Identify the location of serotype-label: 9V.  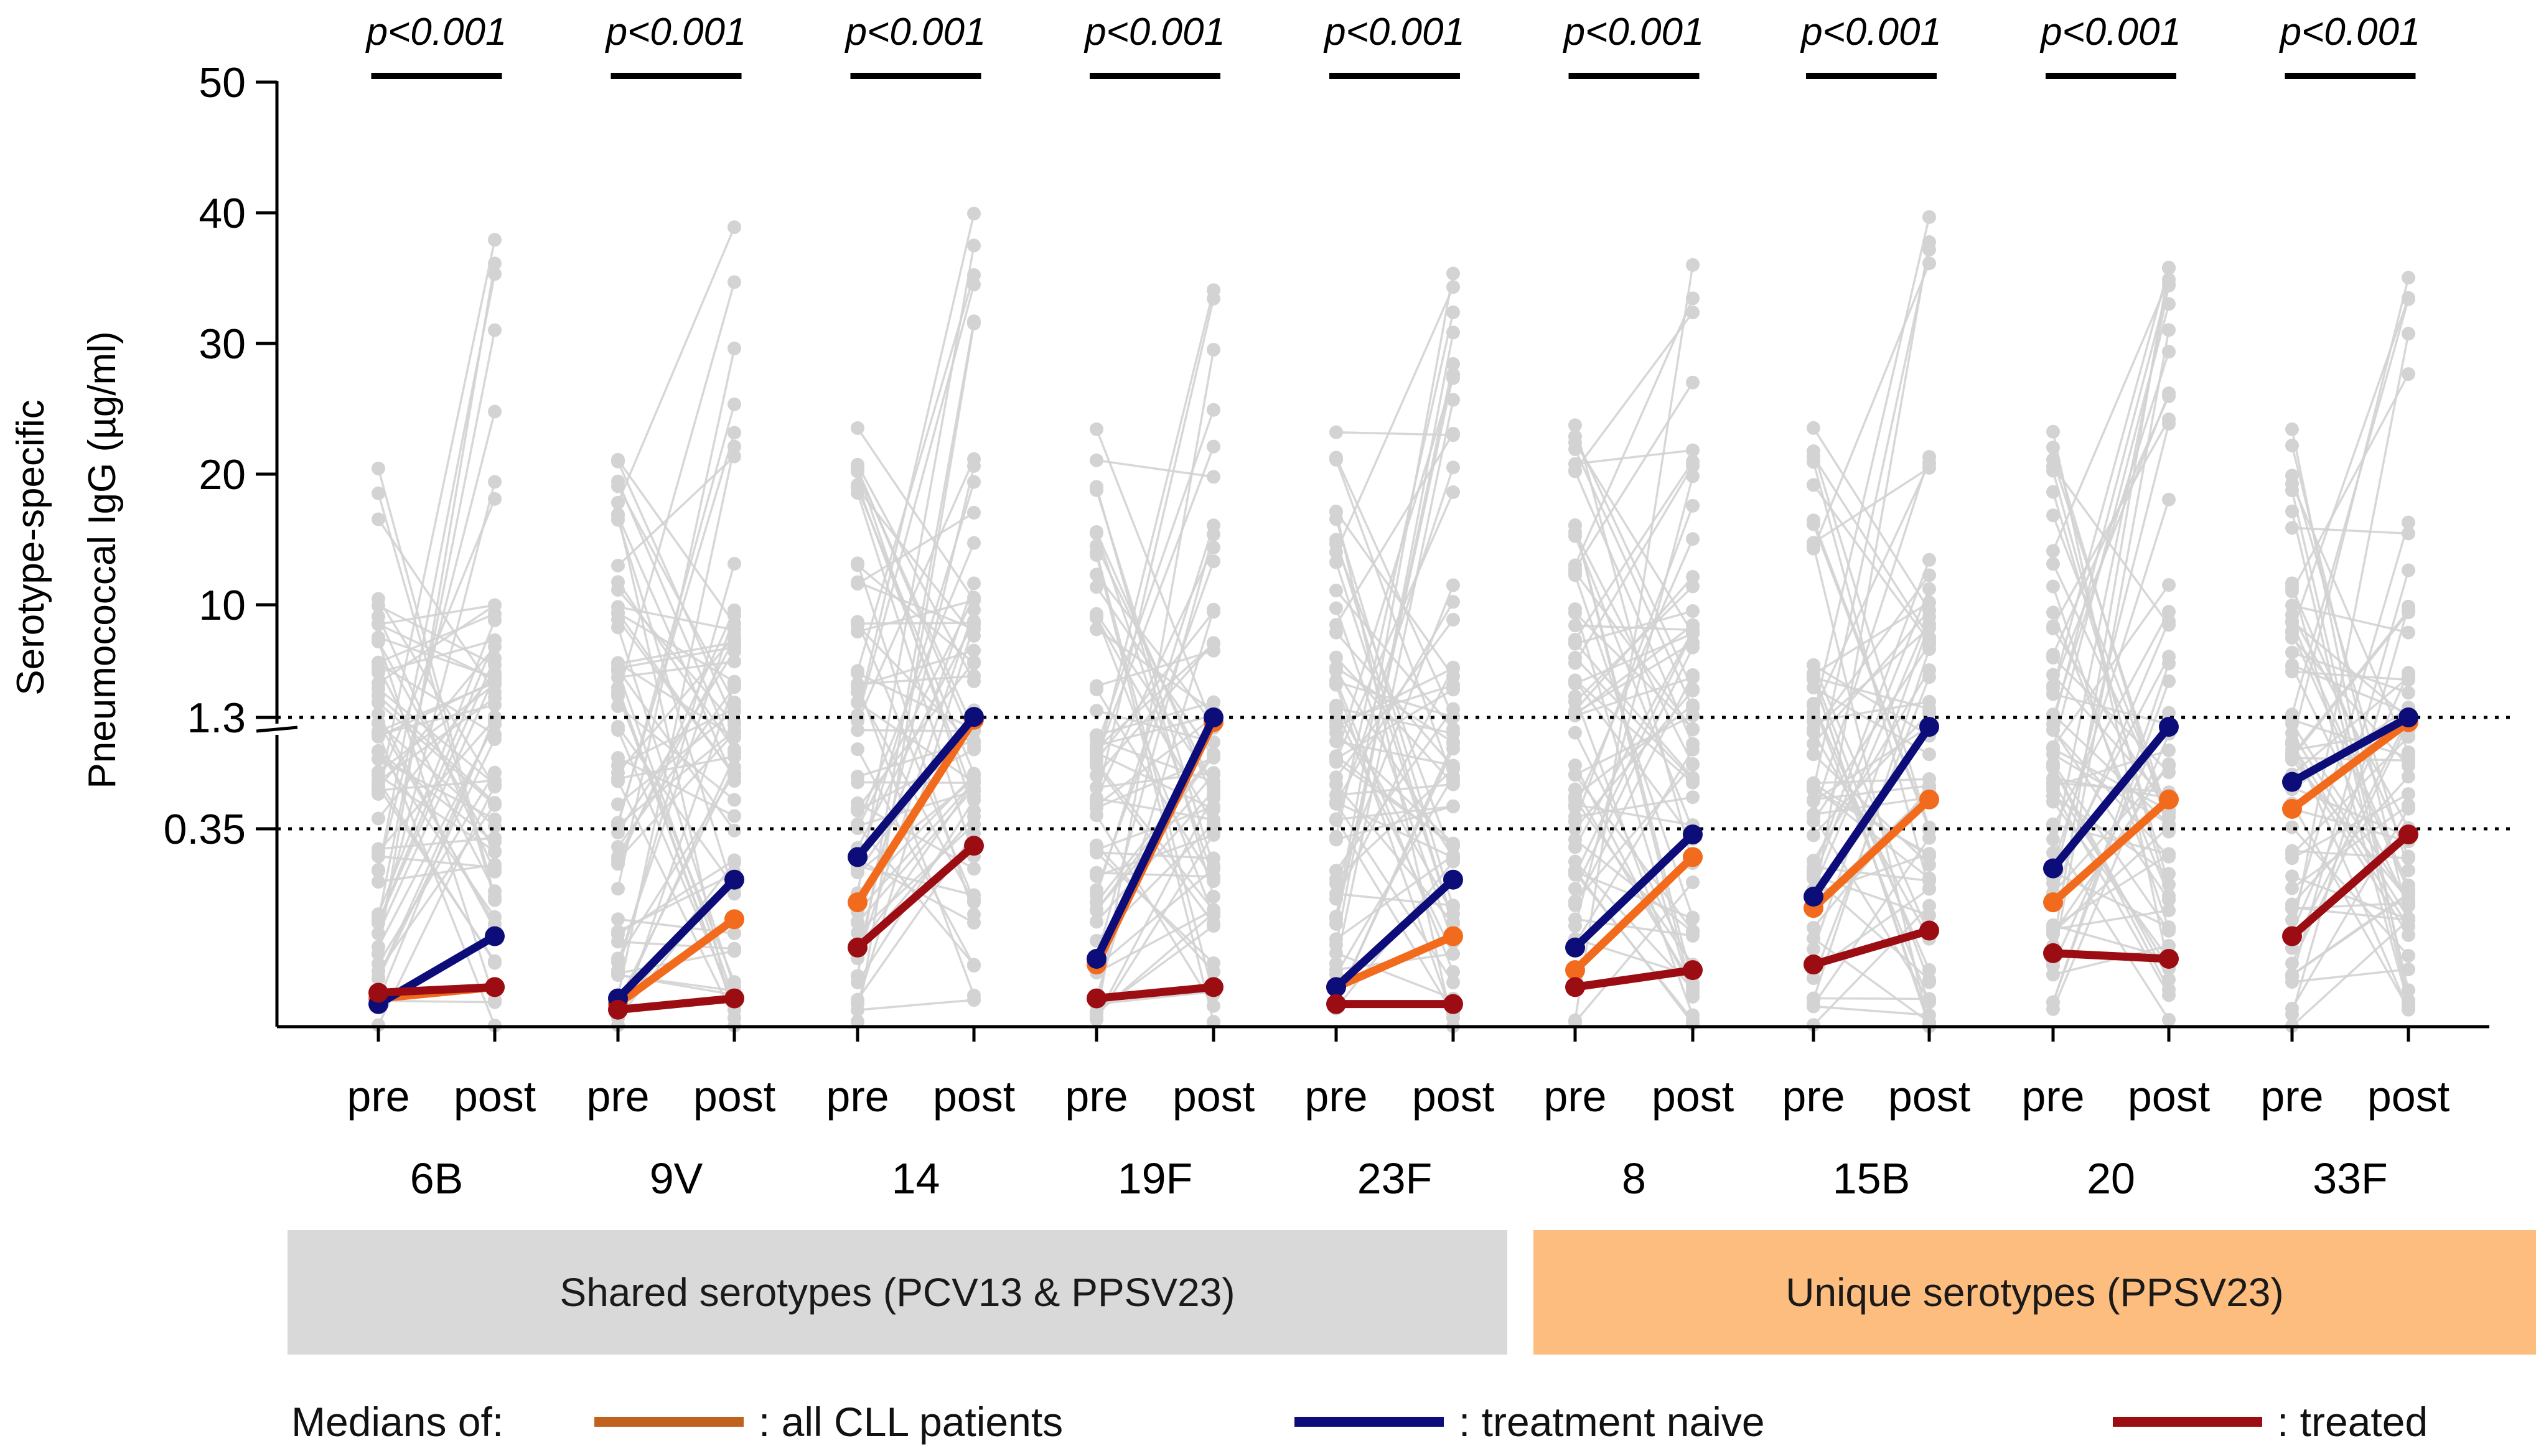
(676, 1178).